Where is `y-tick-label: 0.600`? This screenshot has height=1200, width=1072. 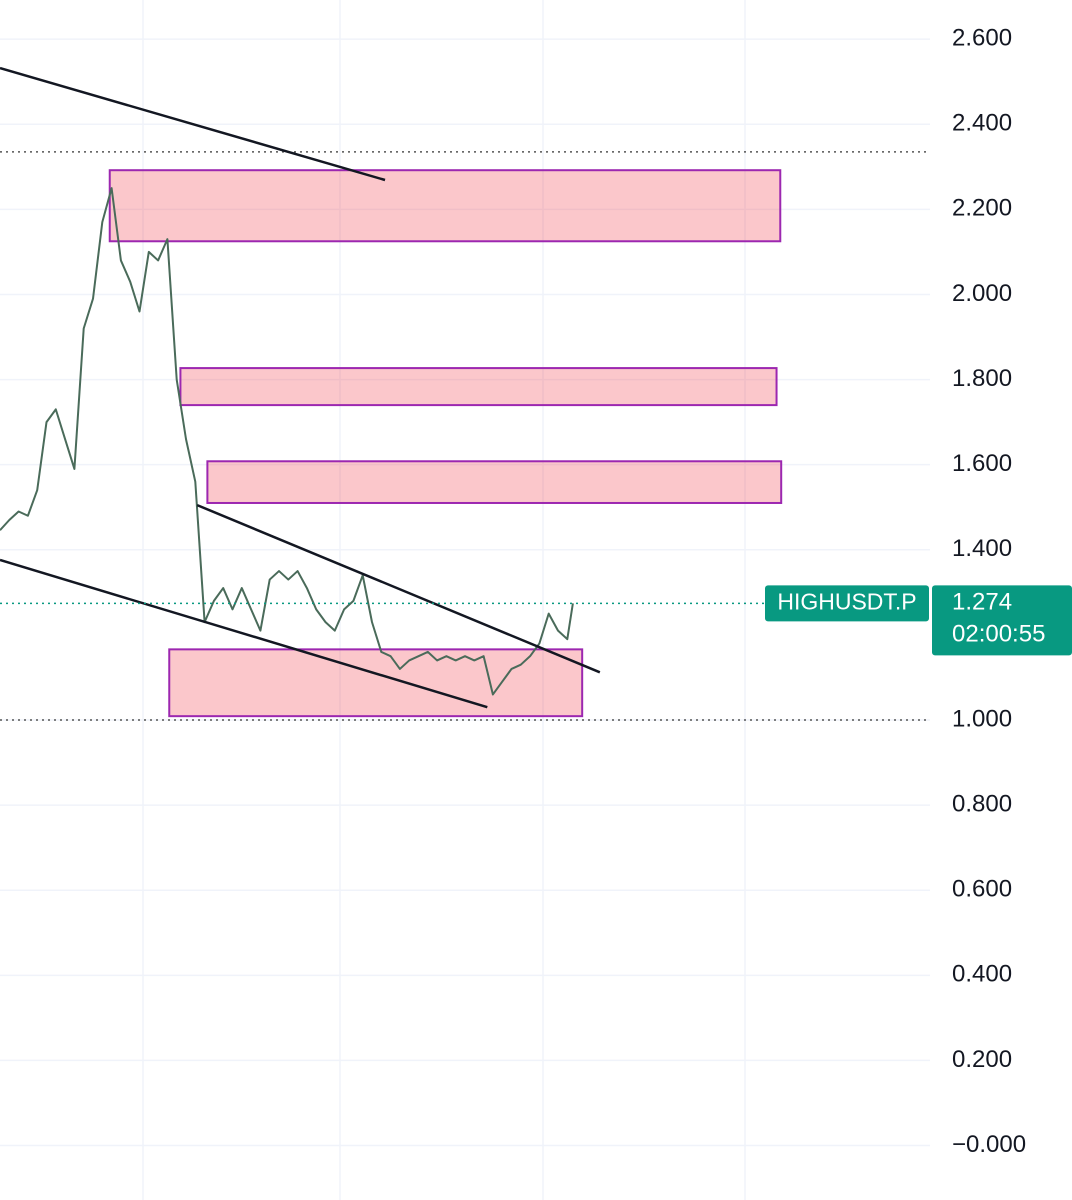
y-tick-label: 0.600 is located at coordinates (982, 889).